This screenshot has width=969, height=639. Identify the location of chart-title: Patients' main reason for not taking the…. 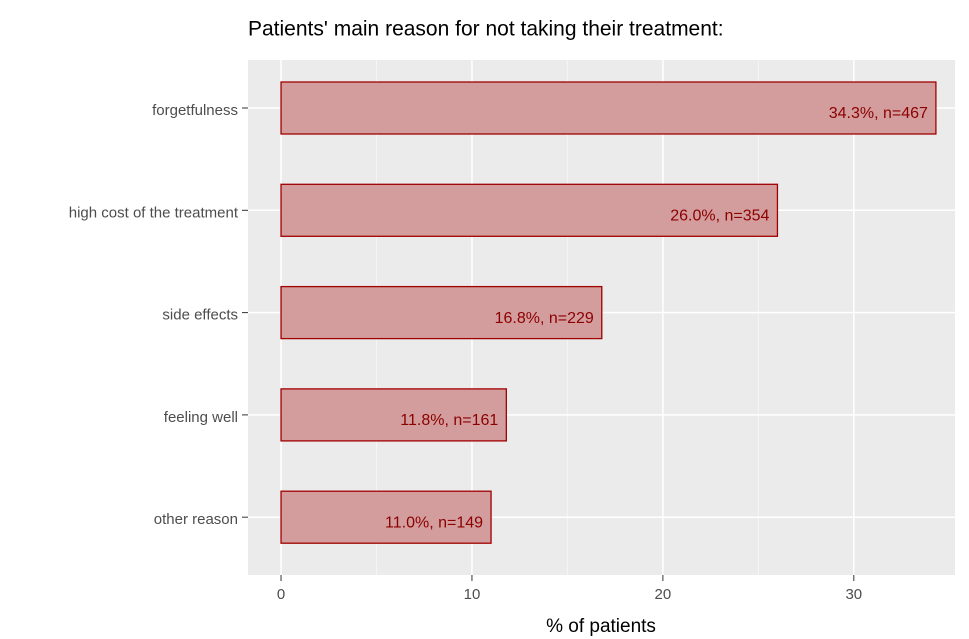
(486, 29).